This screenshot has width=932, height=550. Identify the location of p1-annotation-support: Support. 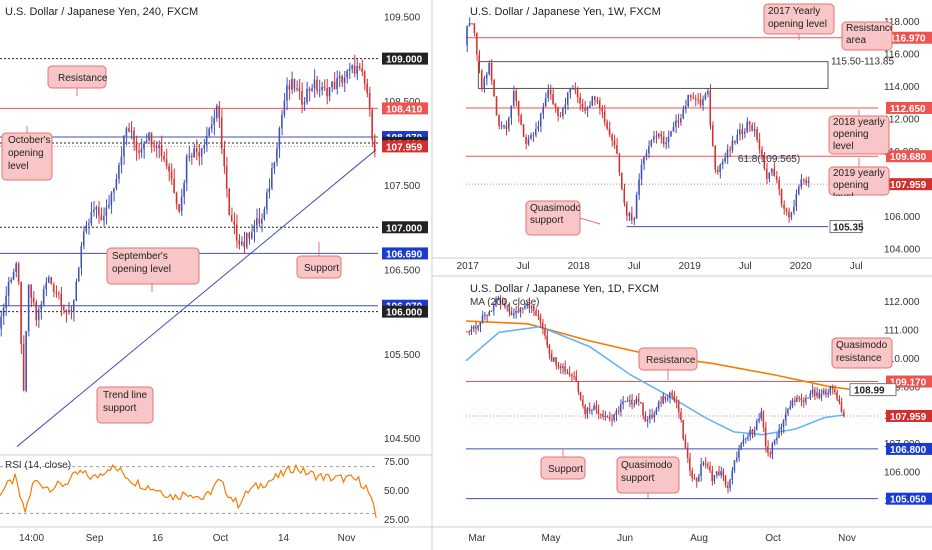
(319, 260).